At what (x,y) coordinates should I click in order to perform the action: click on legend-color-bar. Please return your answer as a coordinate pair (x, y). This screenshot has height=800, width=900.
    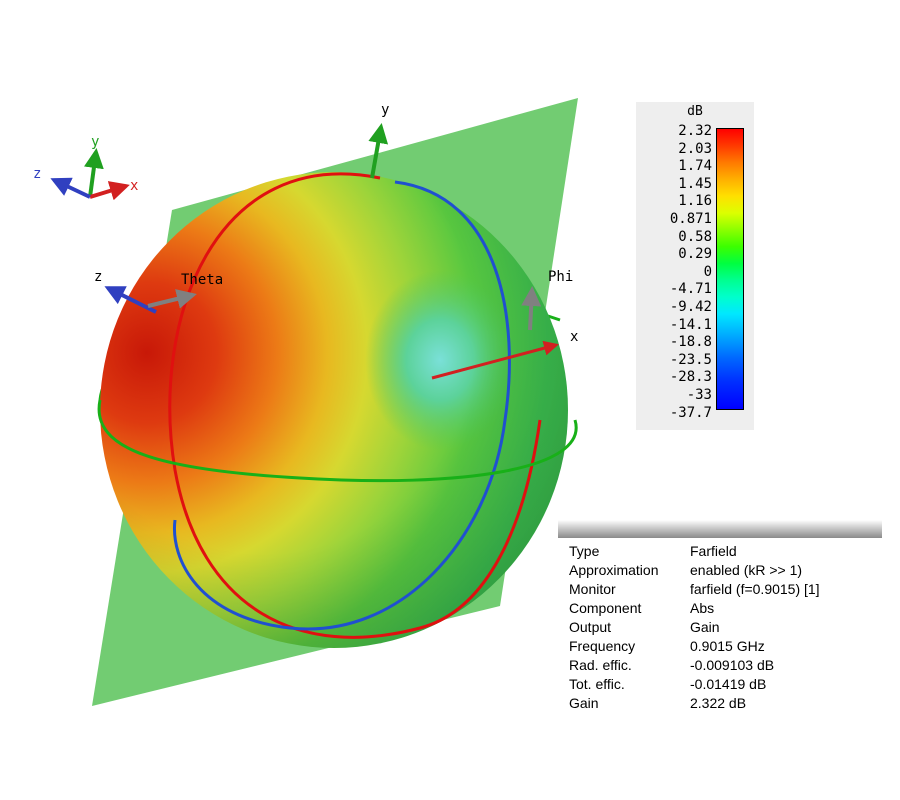
    Looking at the image, I should click on (730, 269).